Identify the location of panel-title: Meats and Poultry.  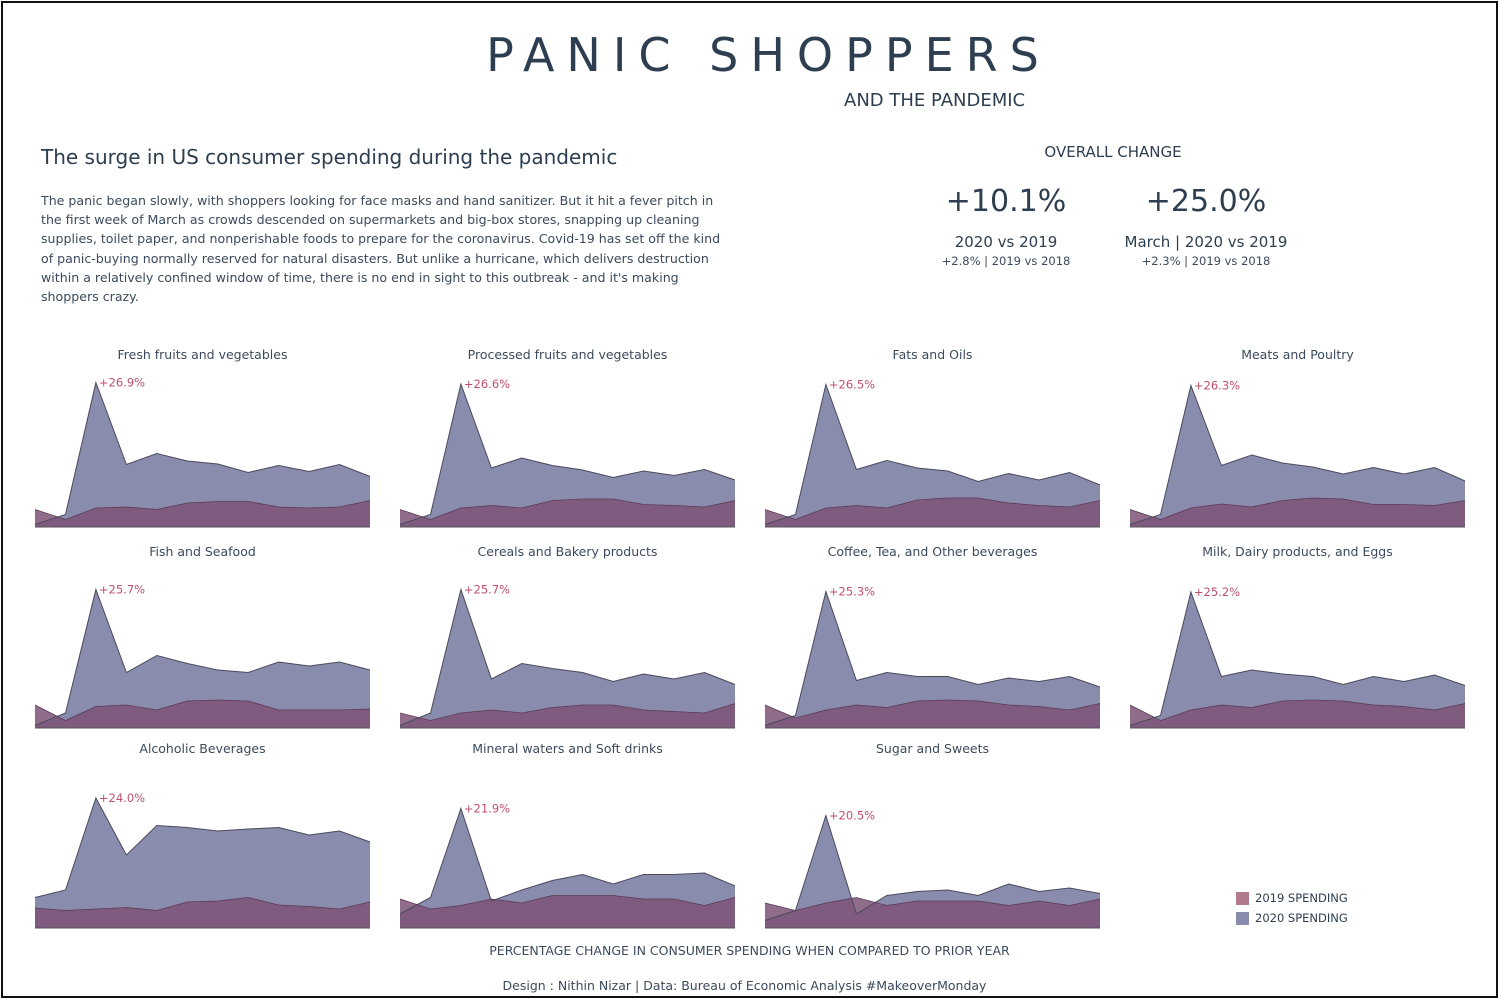
(1297, 354).